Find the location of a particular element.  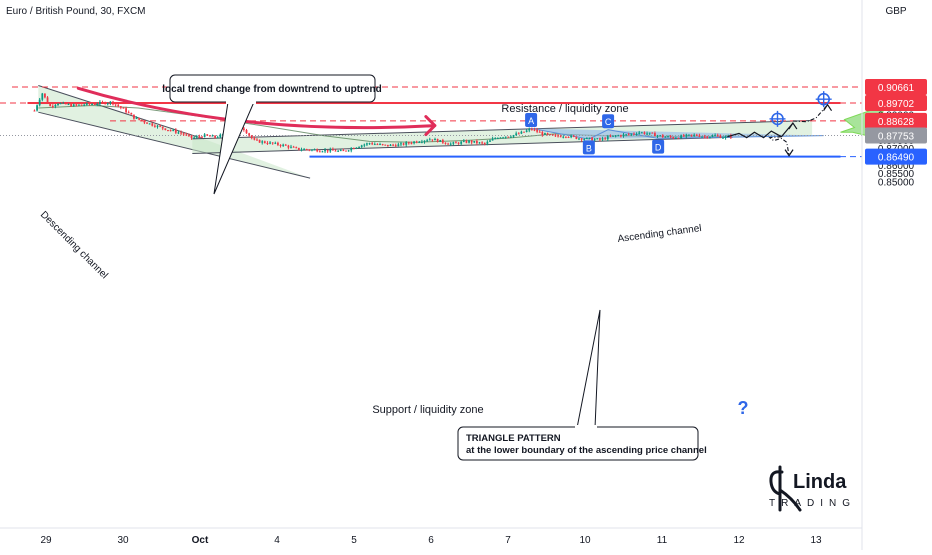

point-badge-A: A is located at coordinates (531, 120).